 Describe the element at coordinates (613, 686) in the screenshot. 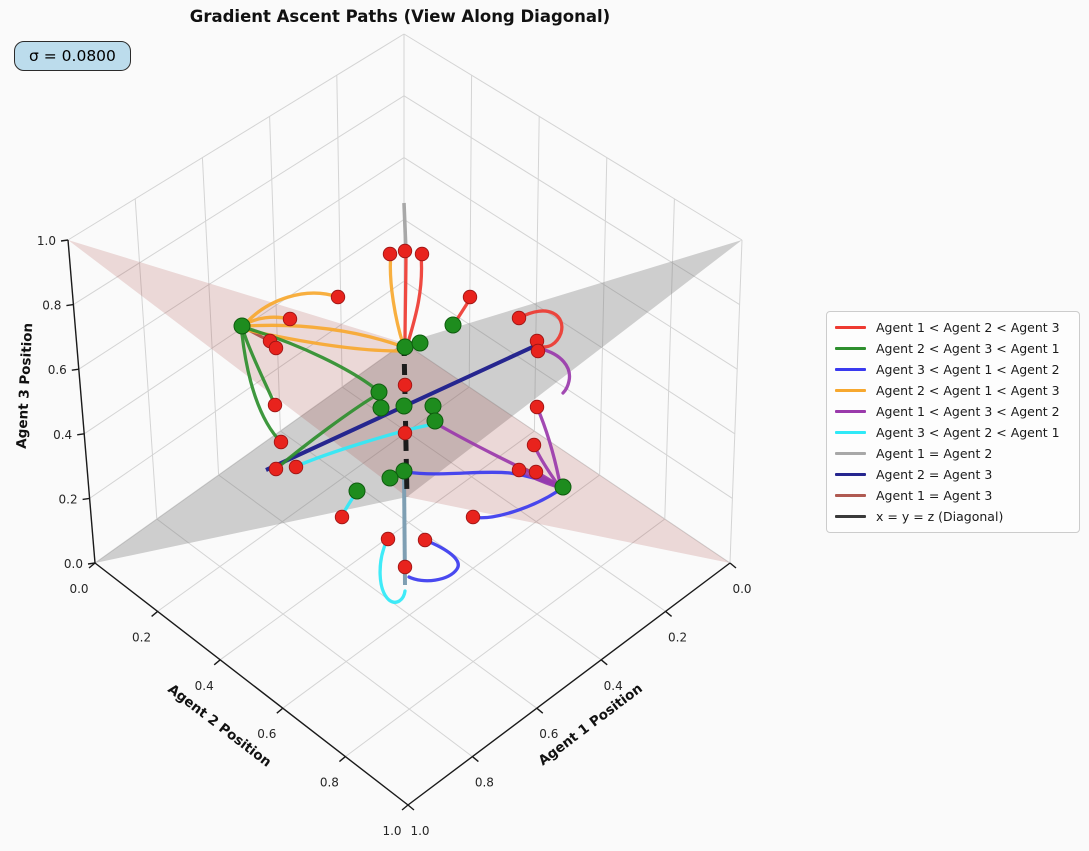

I see `x-tick-label: 0.4` at that location.